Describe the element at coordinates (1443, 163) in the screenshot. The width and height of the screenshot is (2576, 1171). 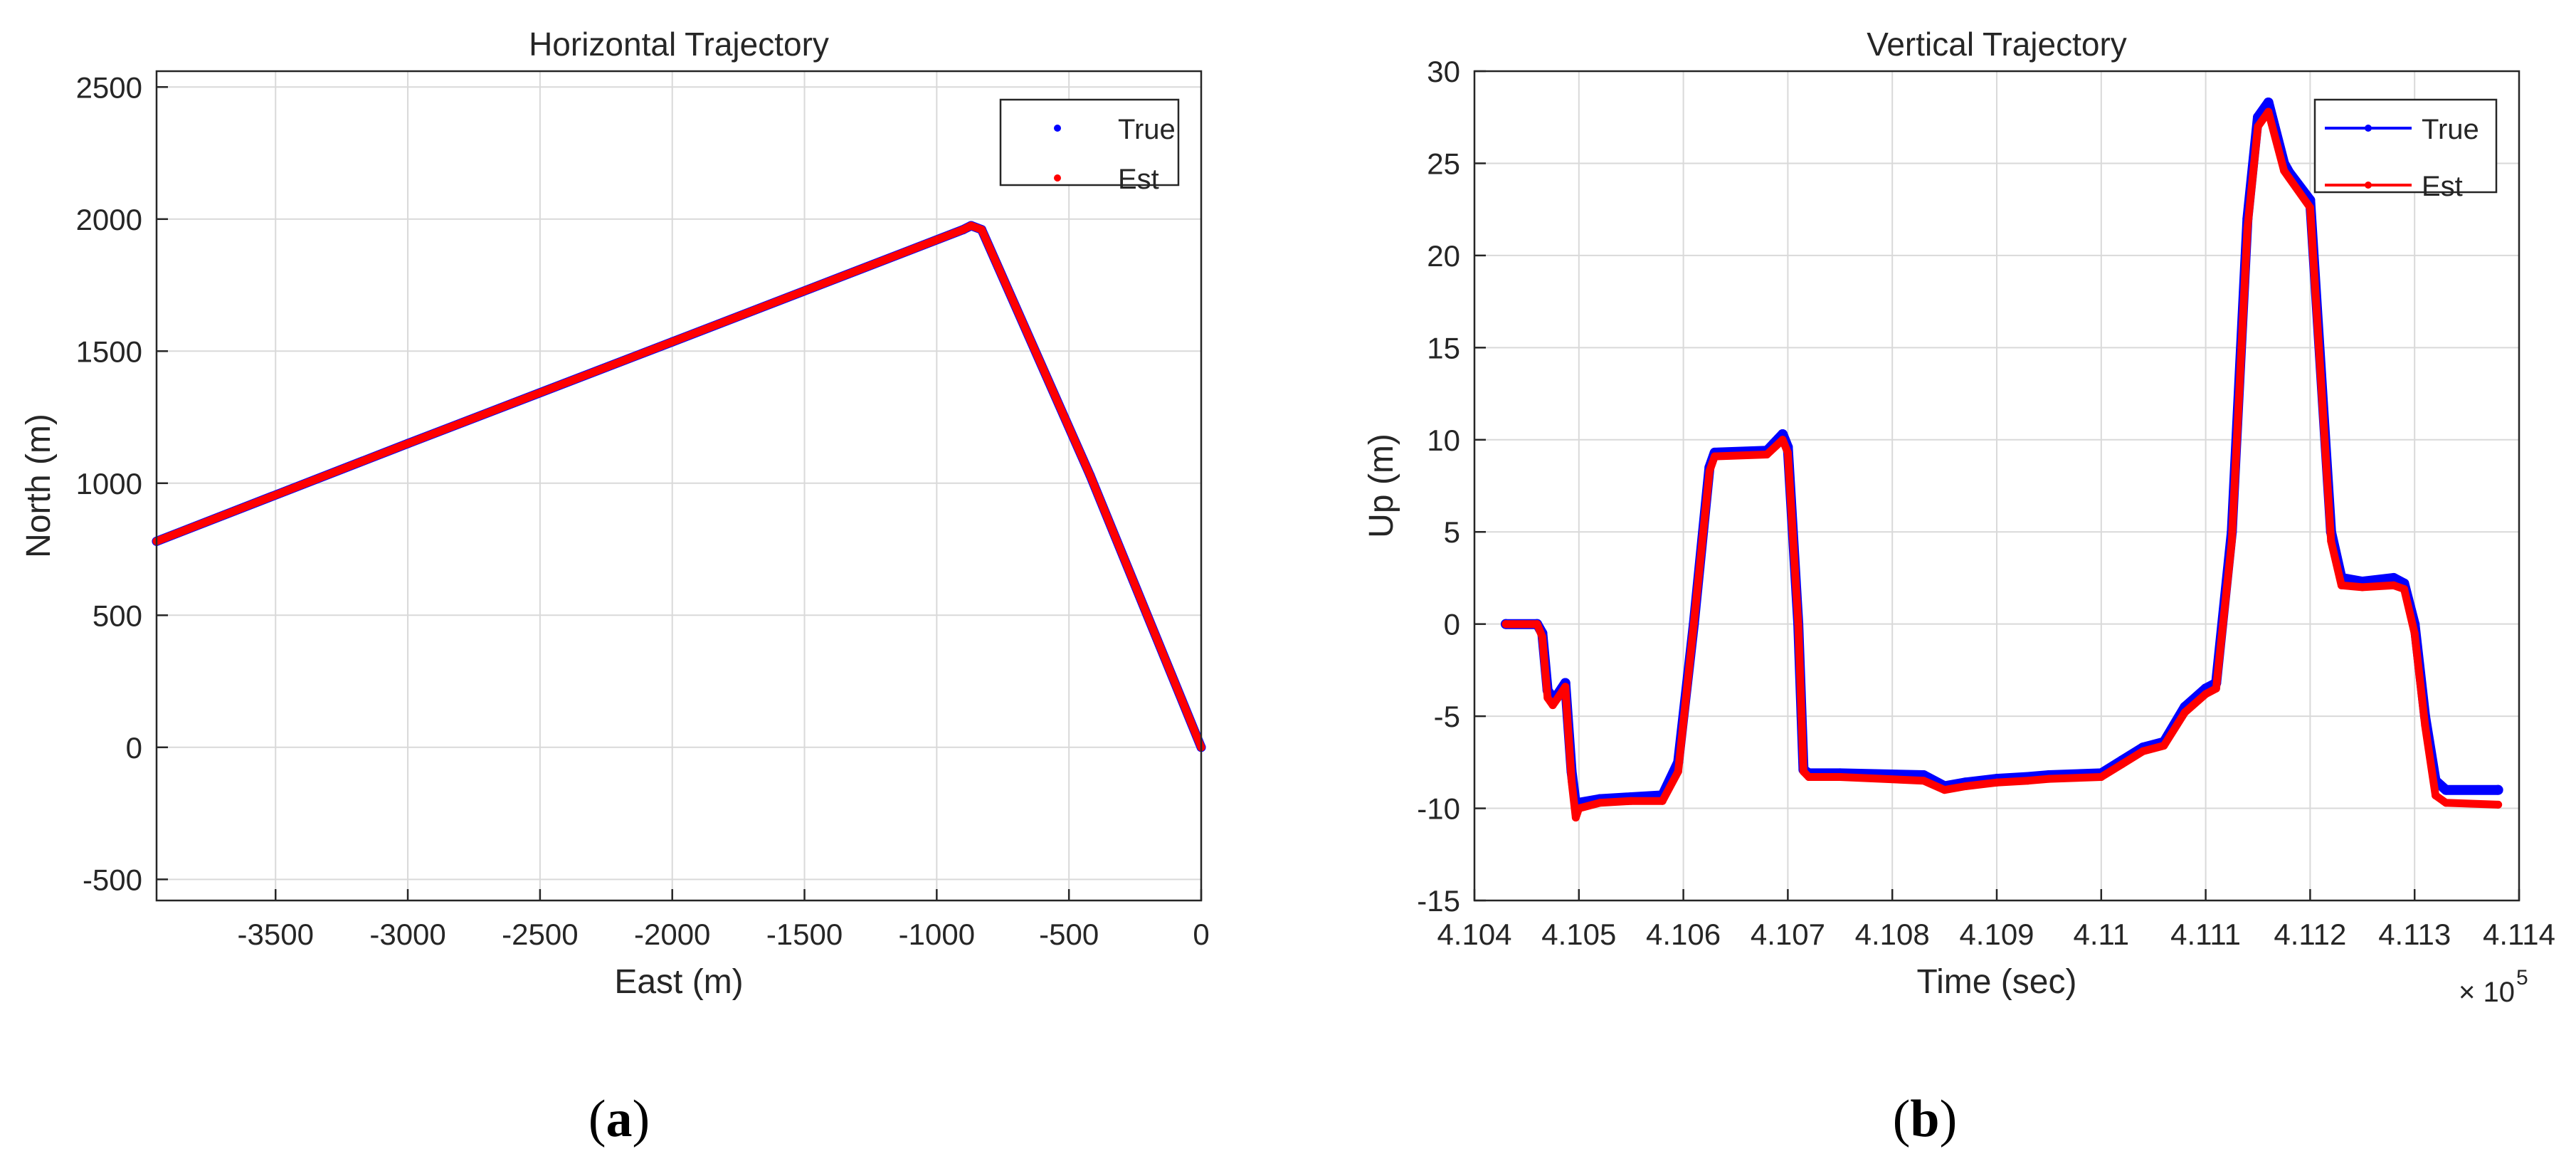
I see `y-tick-label: 25` at that location.